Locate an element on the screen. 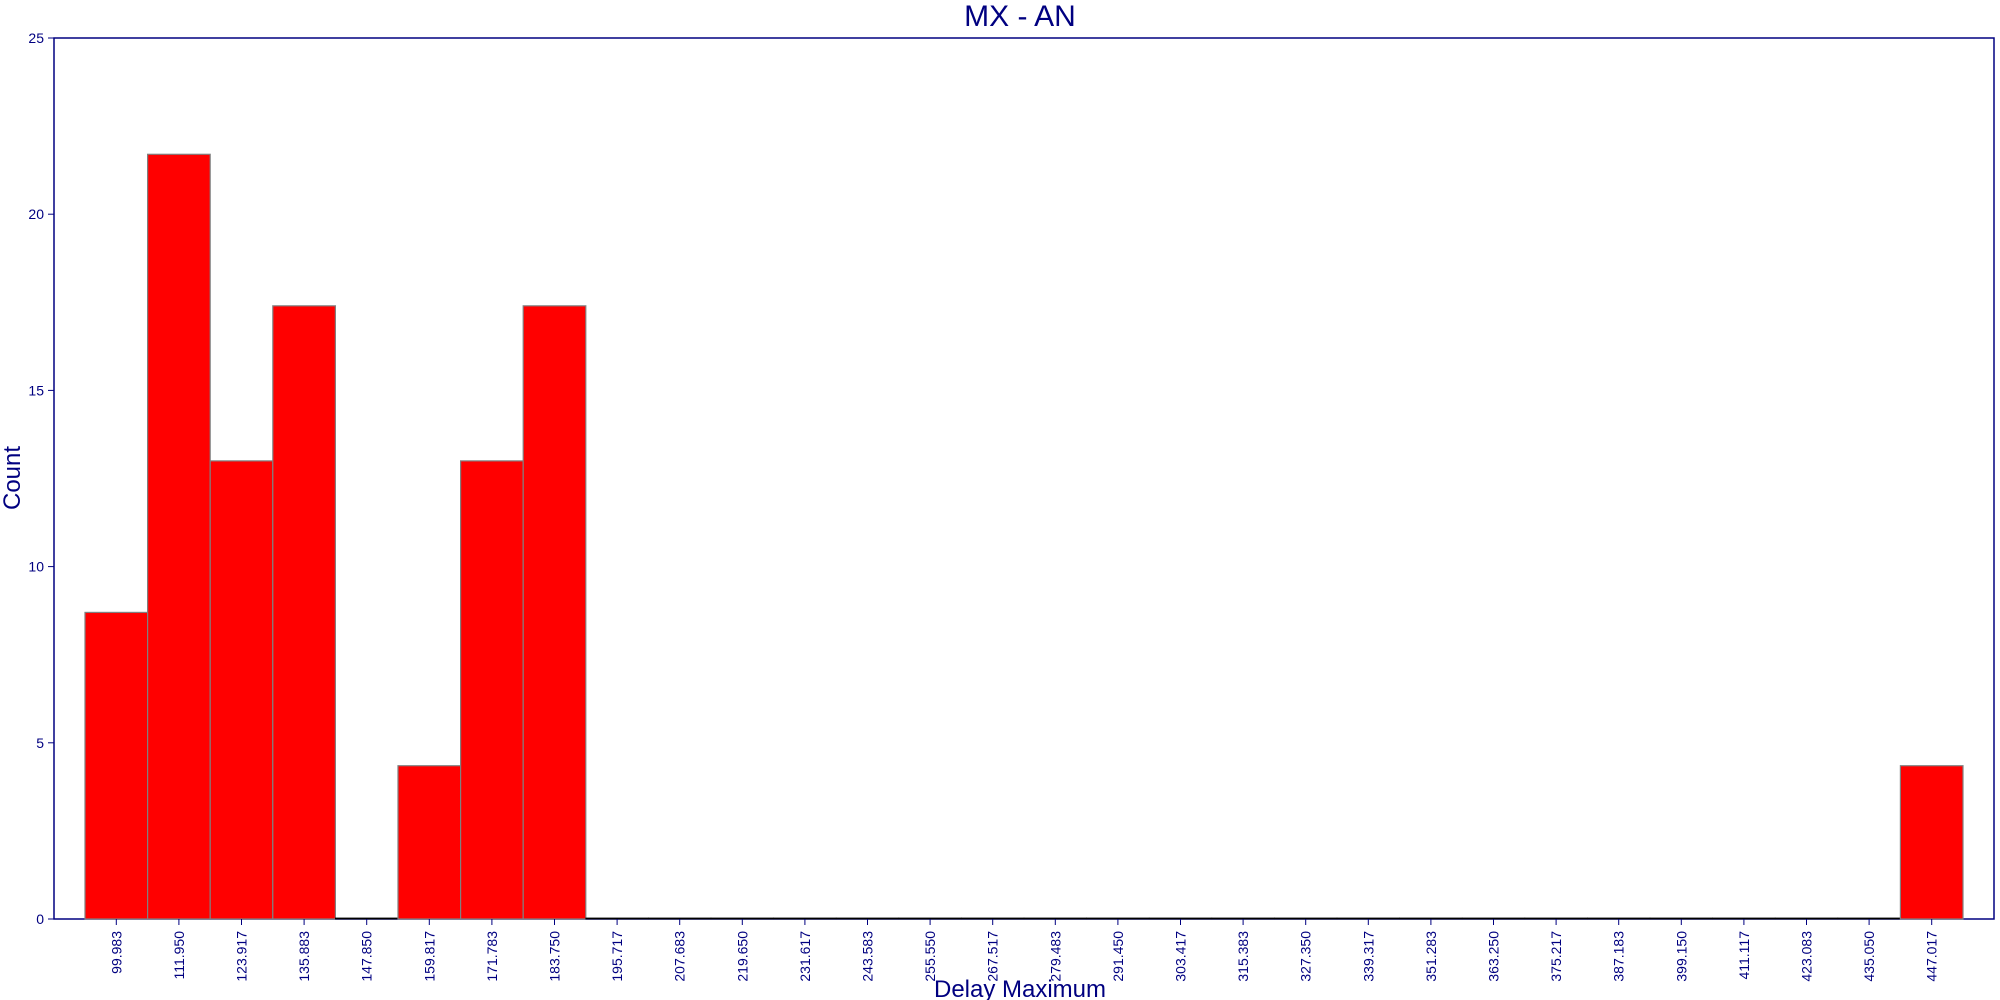 Image resolution: width=2000 pixels, height=1000 pixels. x-tick-label: 243.583 is located at coordinates (868, 956).